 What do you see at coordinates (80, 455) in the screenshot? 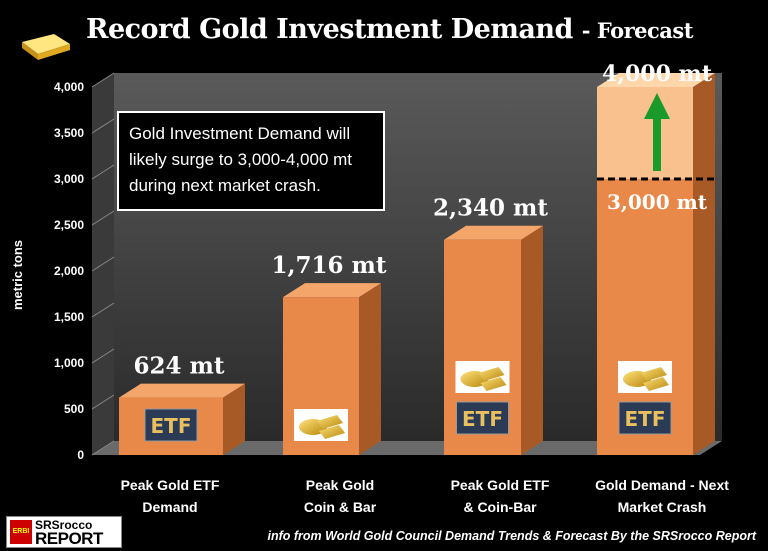
I see `y-tick-label: 0` at bounding box center [80, 455].